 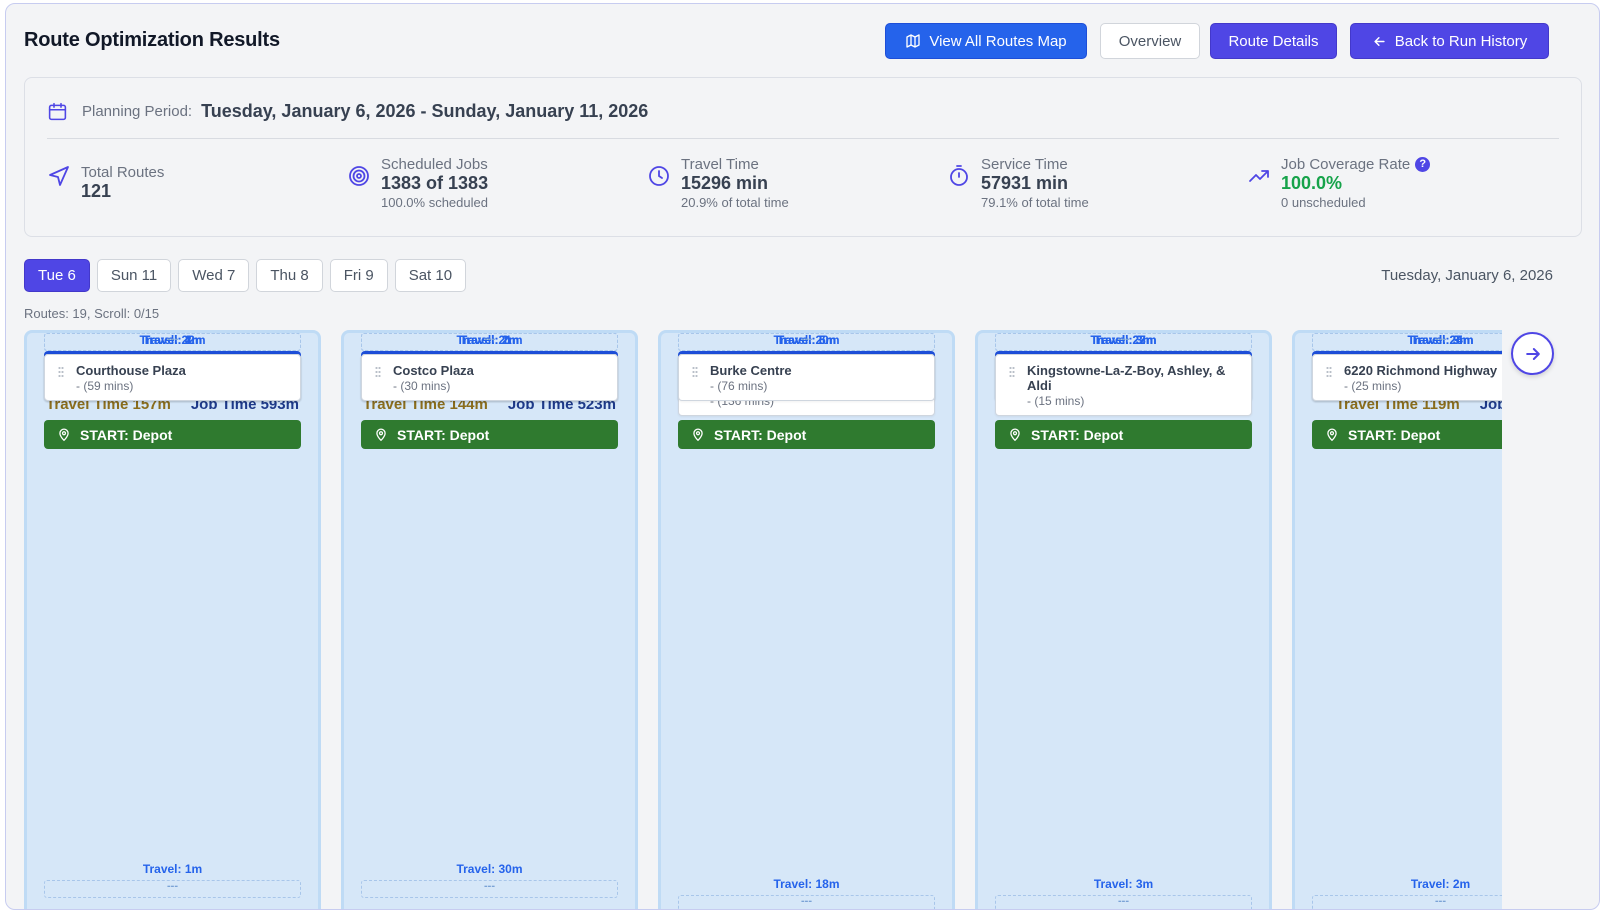 What do you see at coordinates (806, 884) in the screenshot?
I see `travel-segment: Travel: 18m` at bounding box center [806, 884].